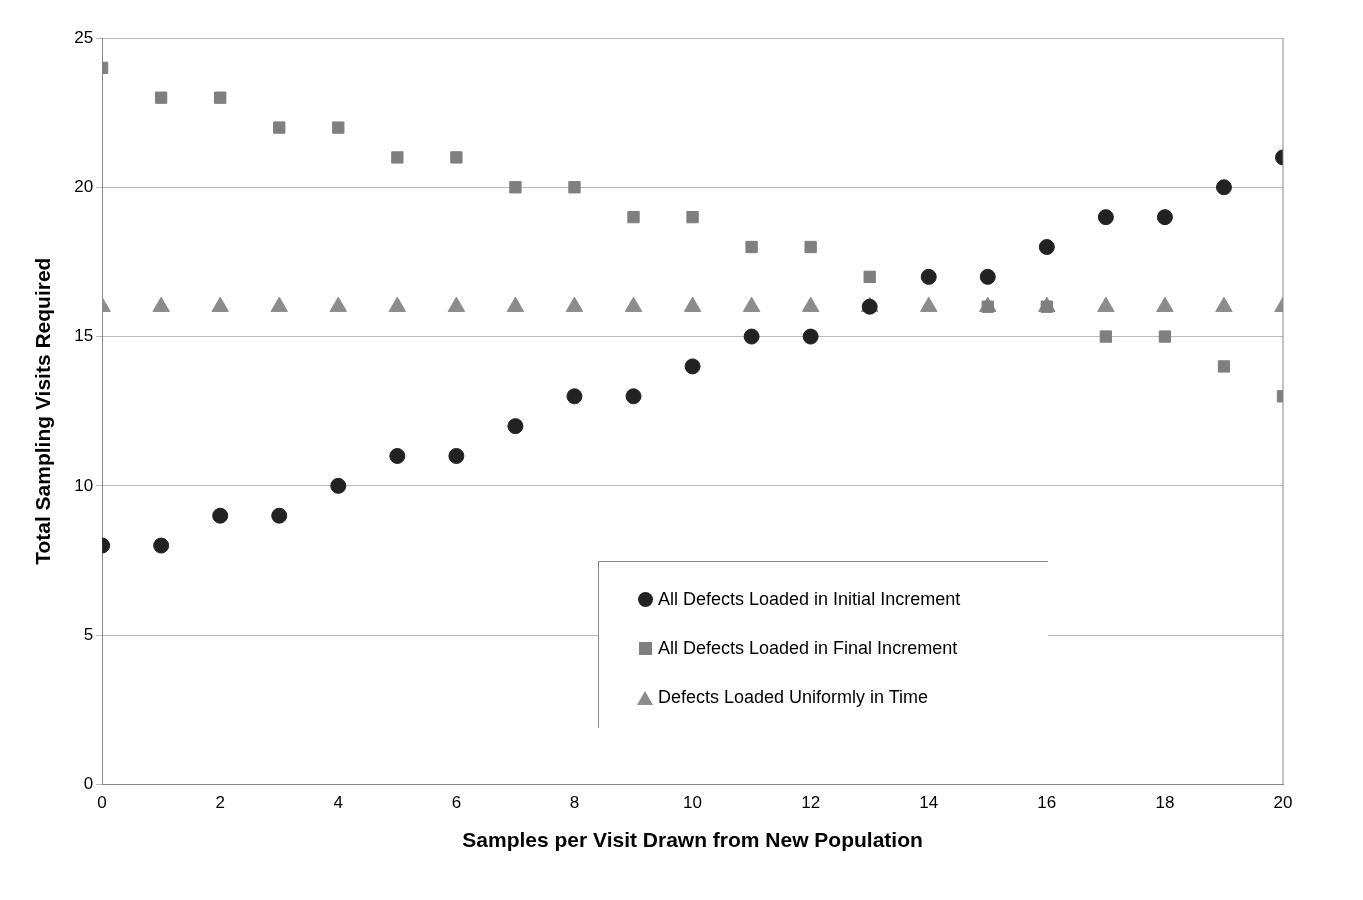  Describe the element at coordinates (574, 803) in the screenshot. I see `x-tick-label: 8` at that location.